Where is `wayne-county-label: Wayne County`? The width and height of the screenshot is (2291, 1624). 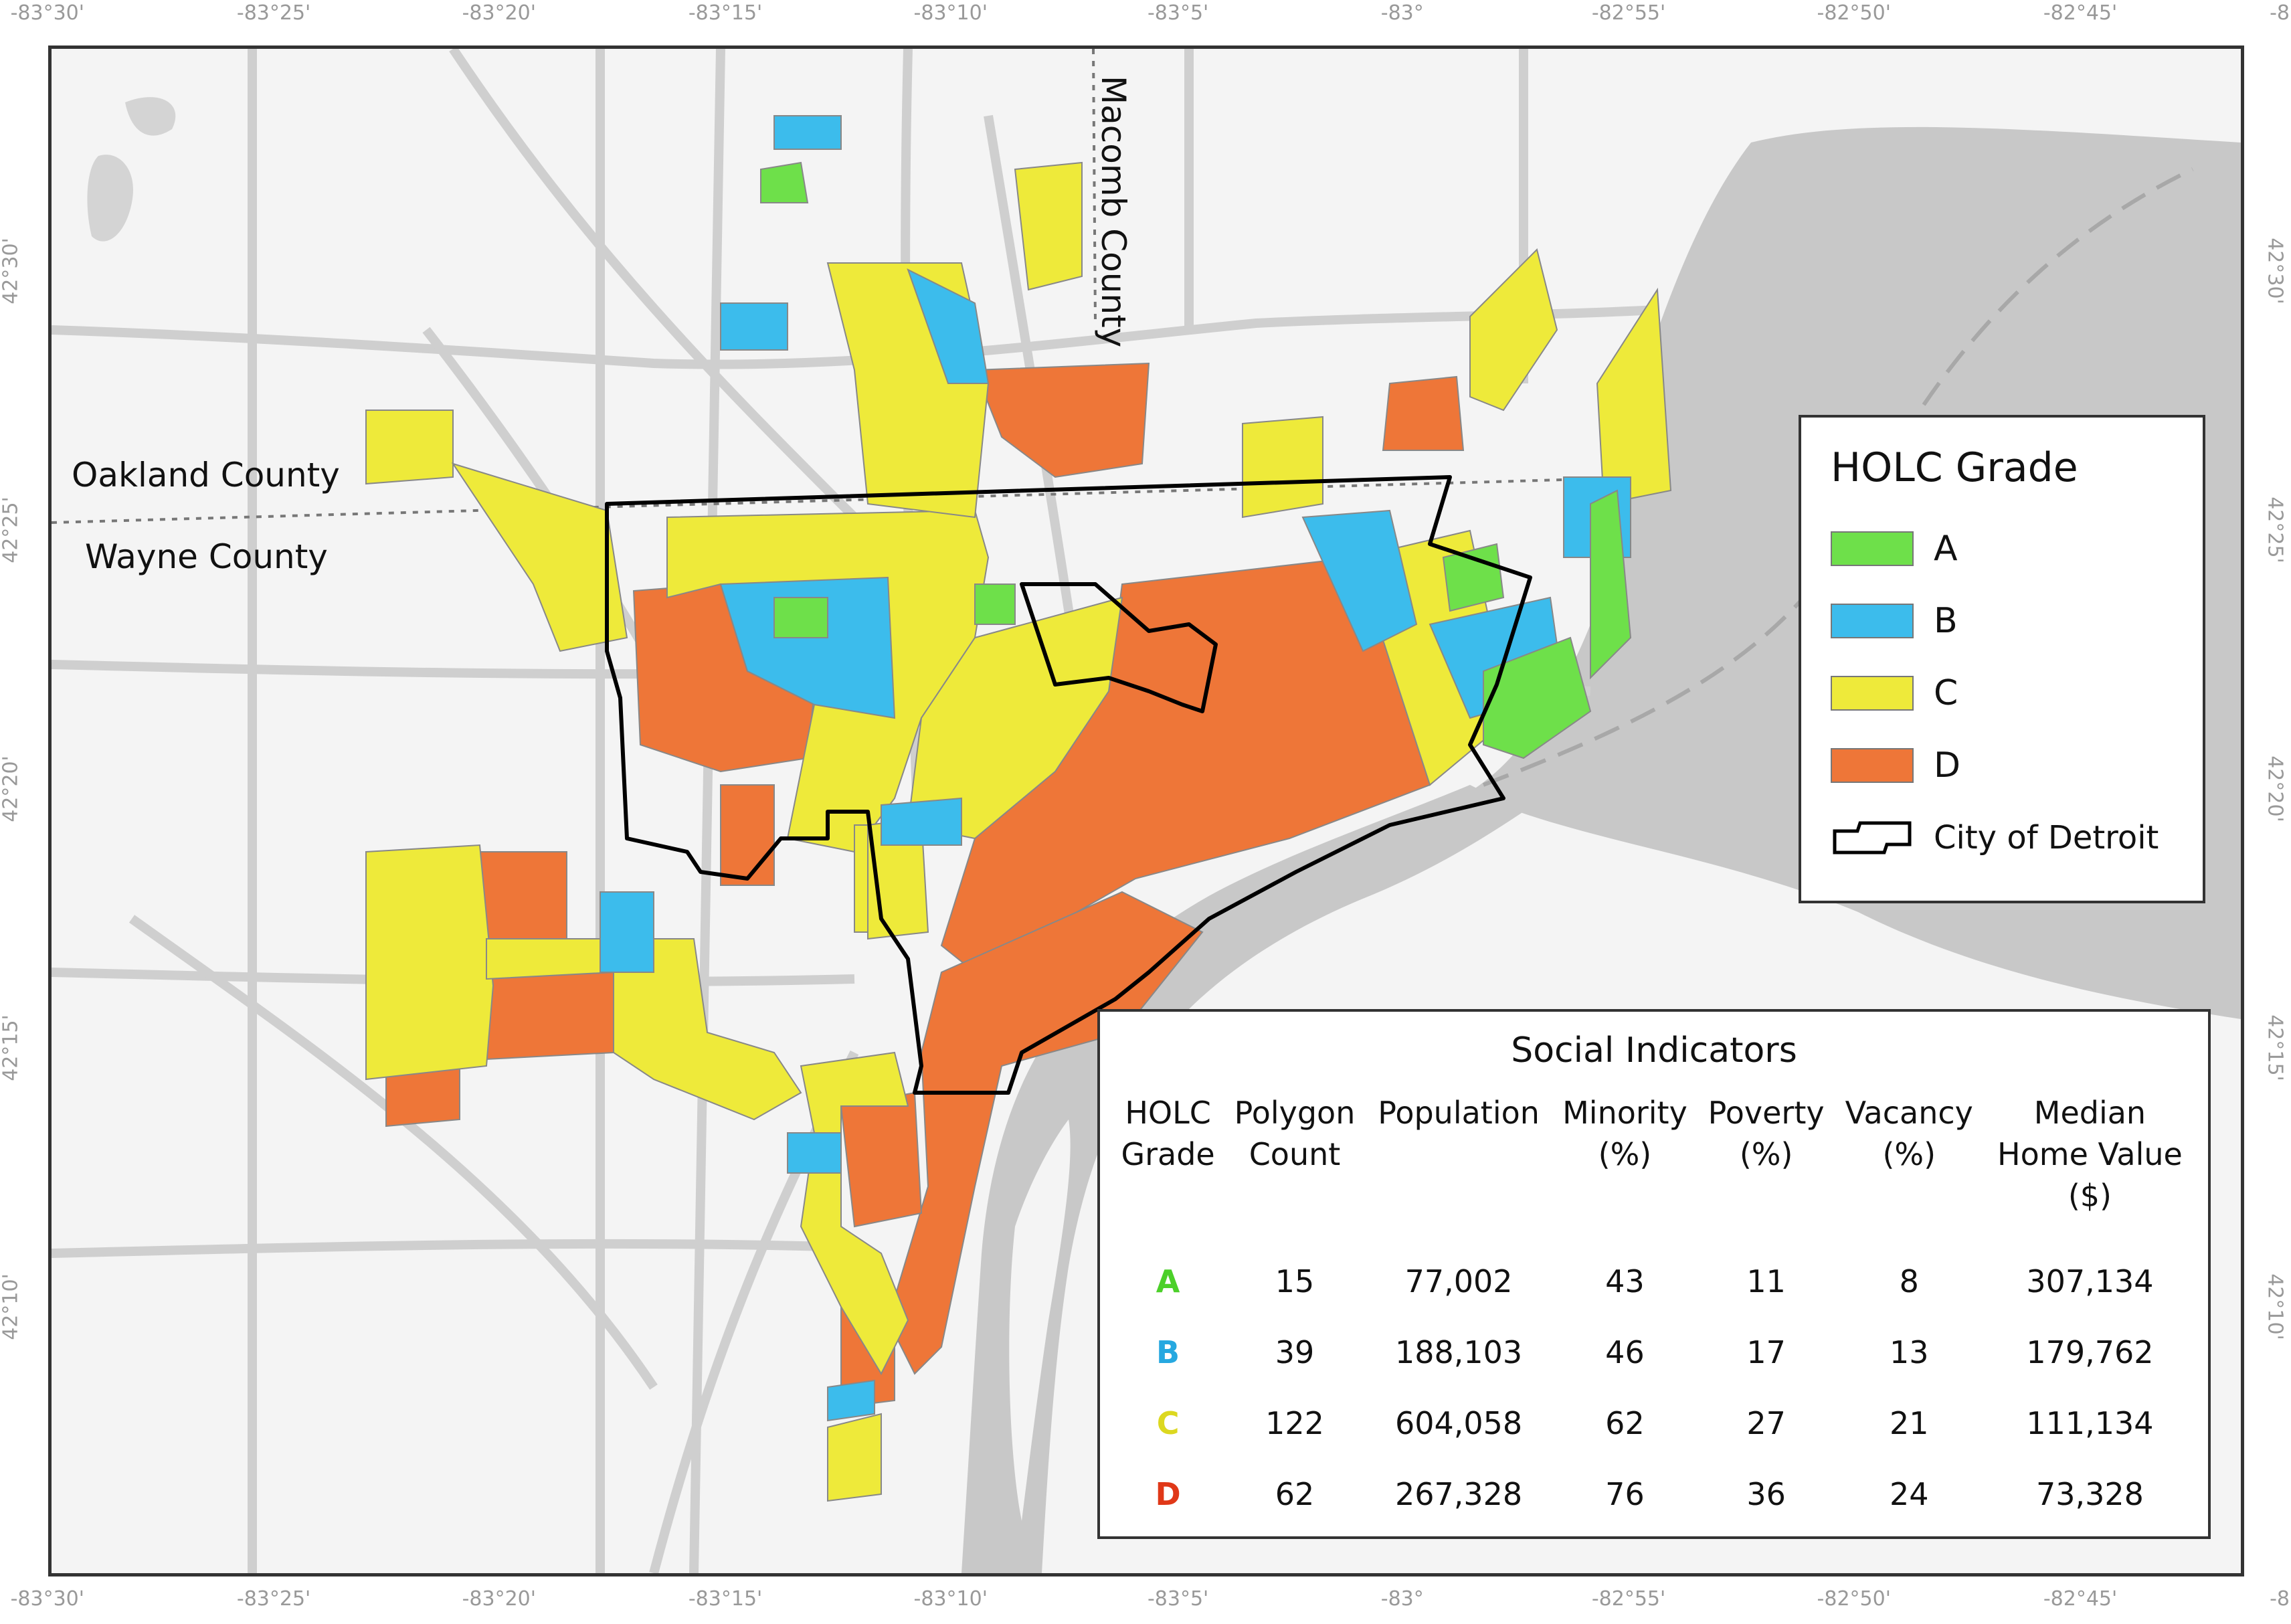
wayne-county-label: Wayne County is located at coordinates (206, 556).